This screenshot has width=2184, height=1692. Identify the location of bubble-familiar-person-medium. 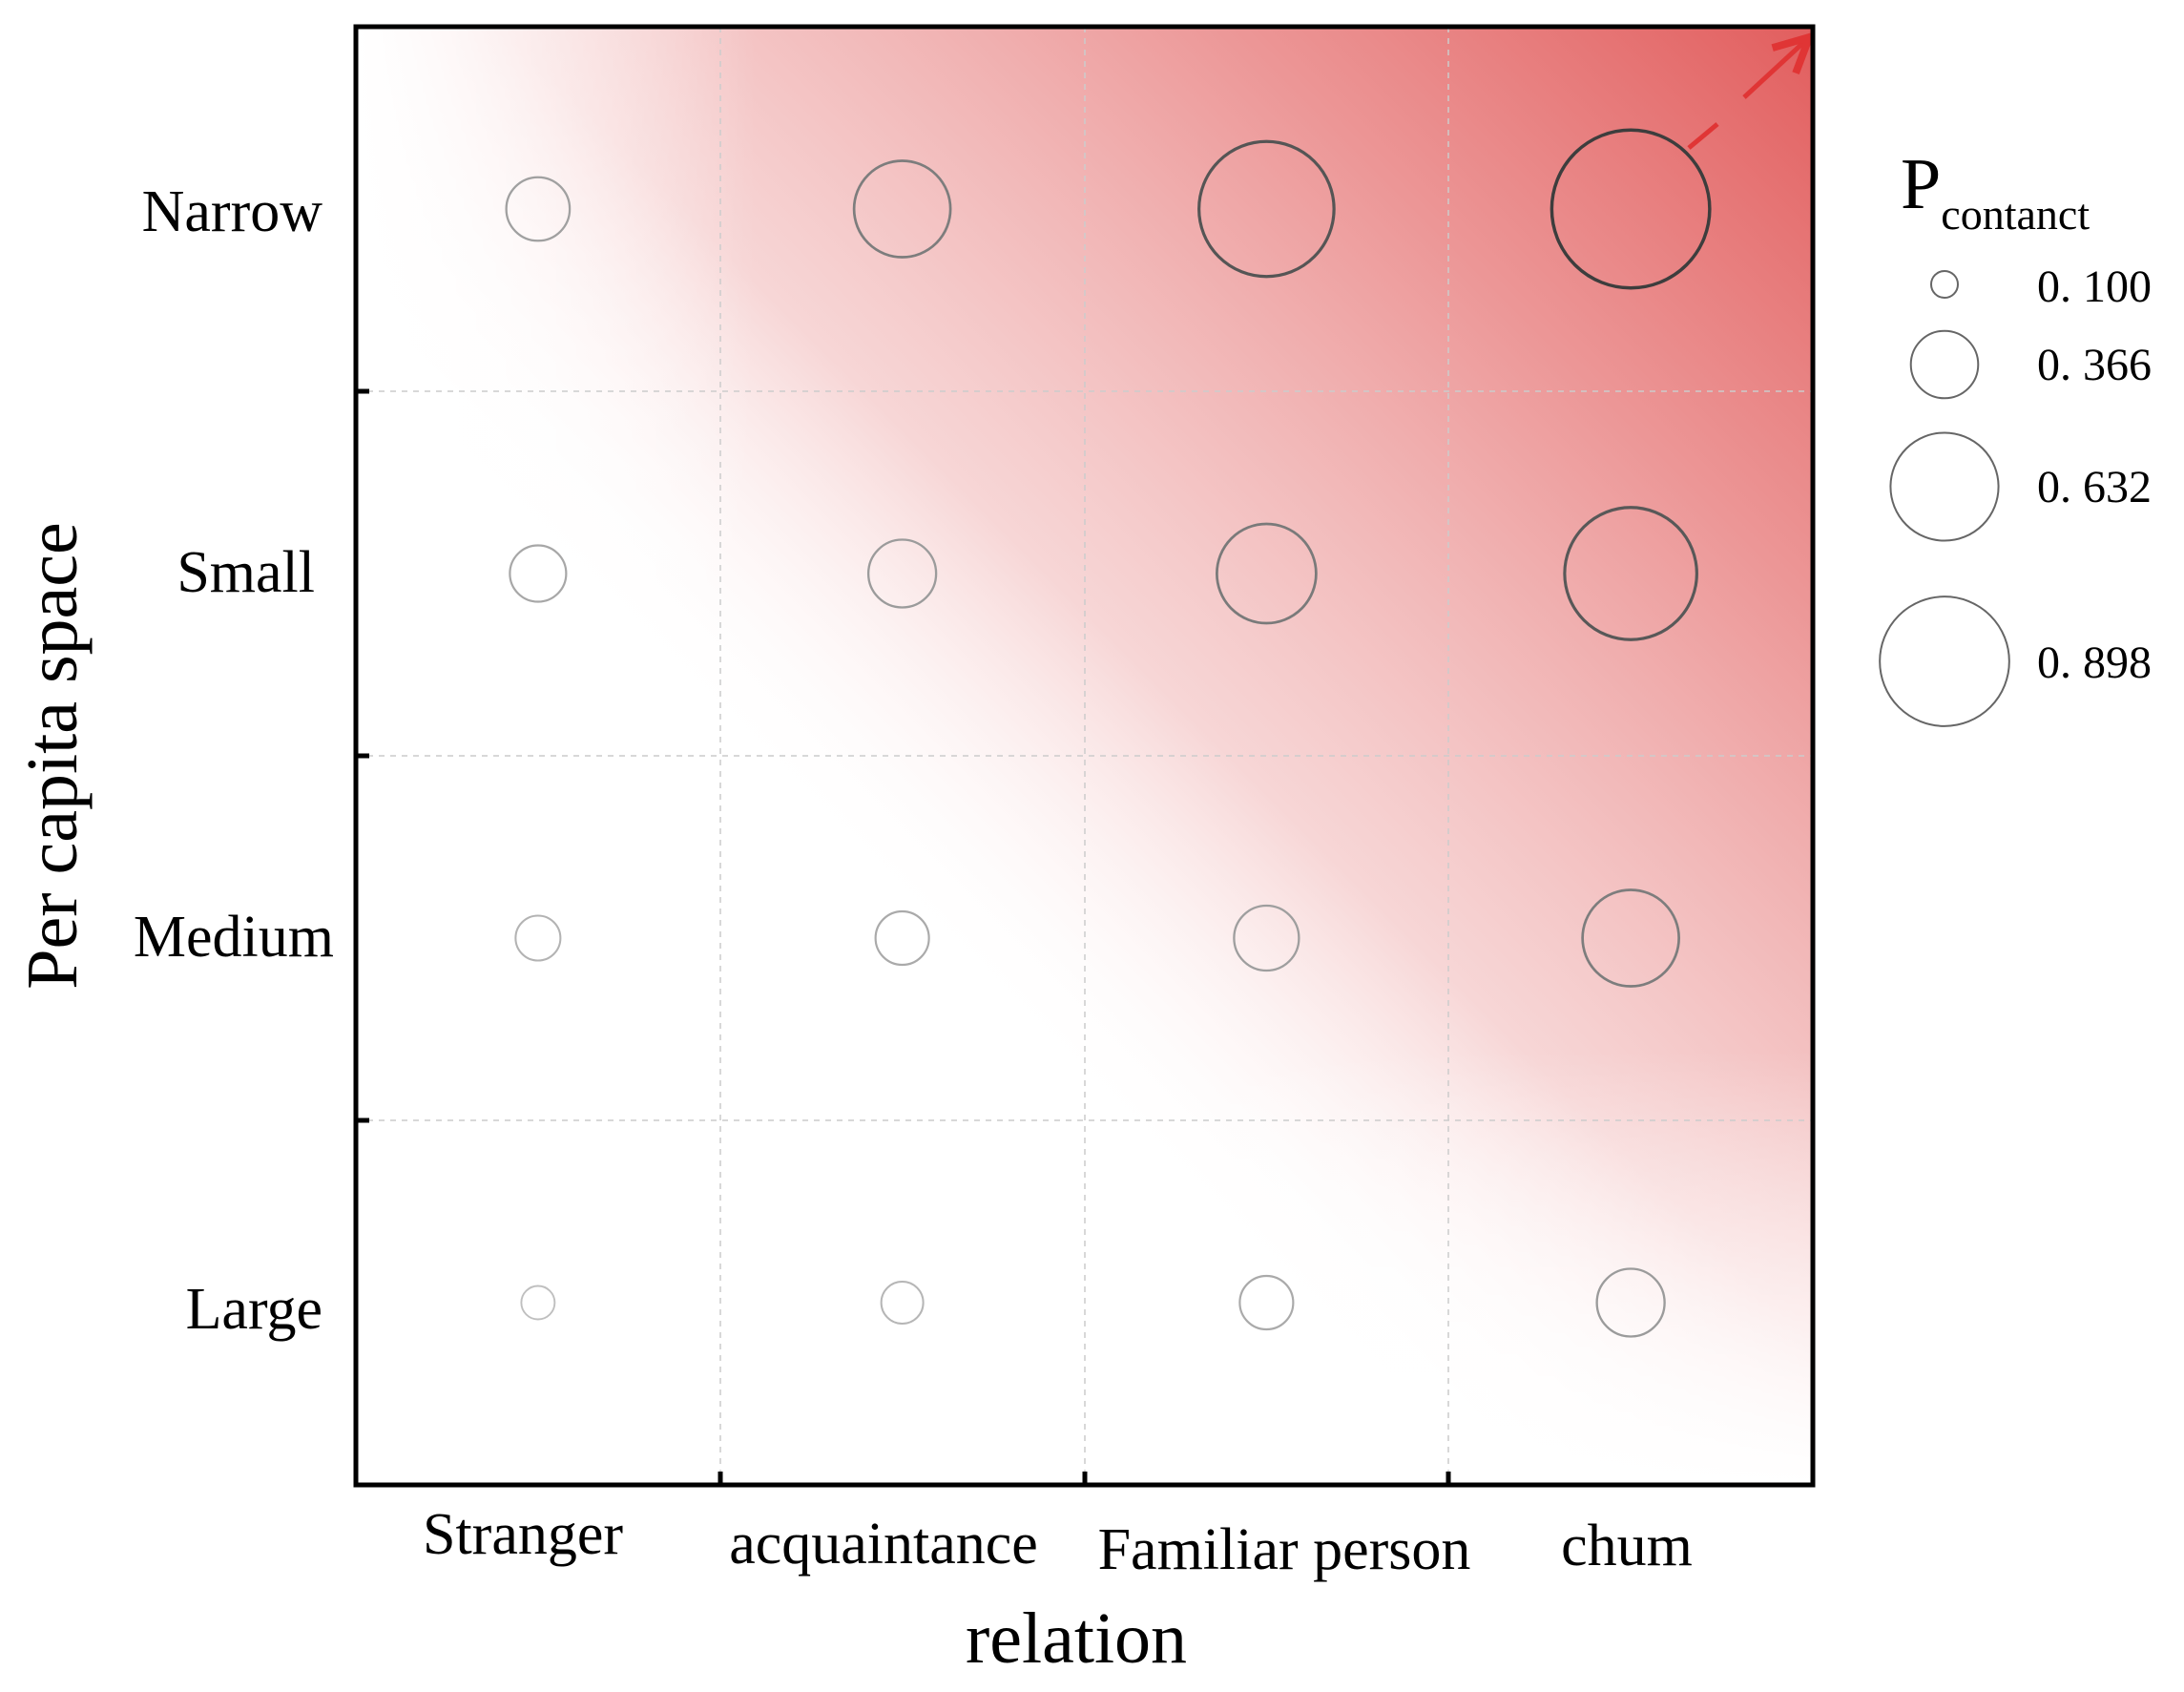
(1266, 938).